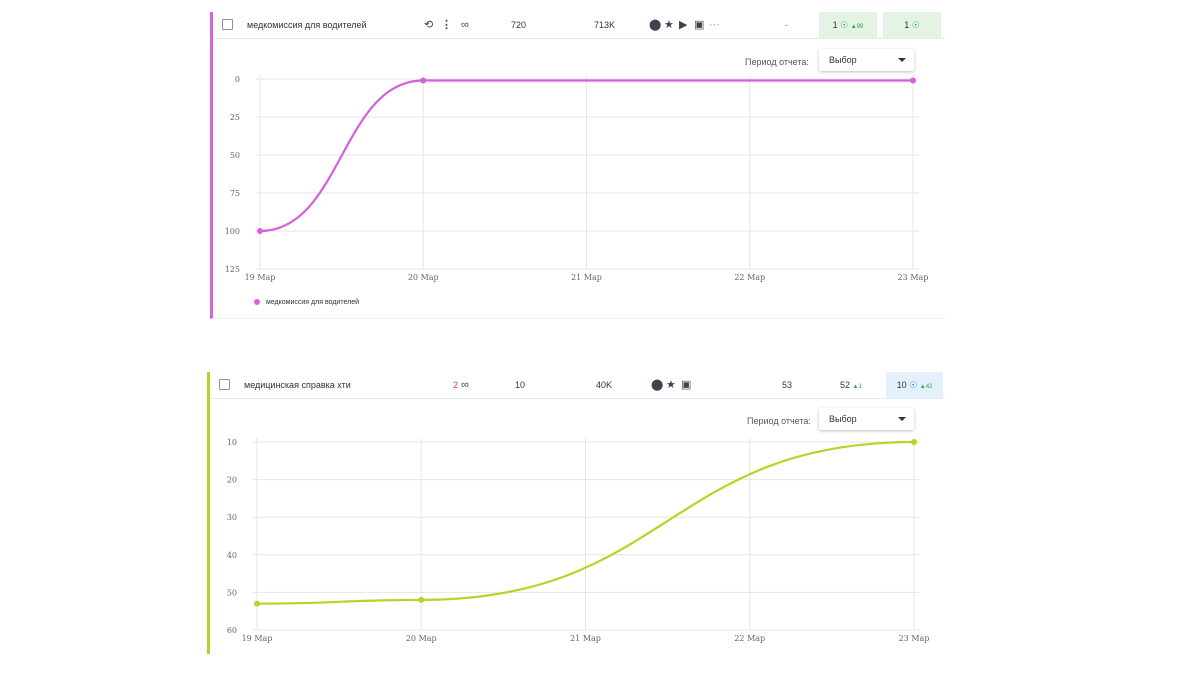 This screenshot has width=1200, height=691. Describe the element at coordinates (235, 117) in the screenshot. I see `y-tick-label: 25` at that location.